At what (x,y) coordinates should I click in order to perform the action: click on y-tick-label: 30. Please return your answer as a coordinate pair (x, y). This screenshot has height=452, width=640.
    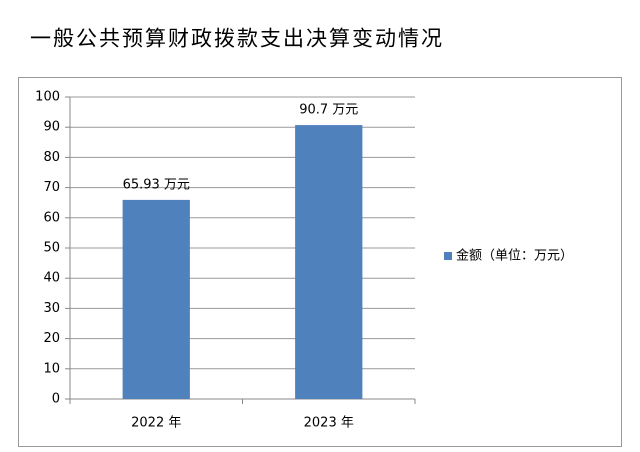
    Looking at the image, I should click on (51, 308).